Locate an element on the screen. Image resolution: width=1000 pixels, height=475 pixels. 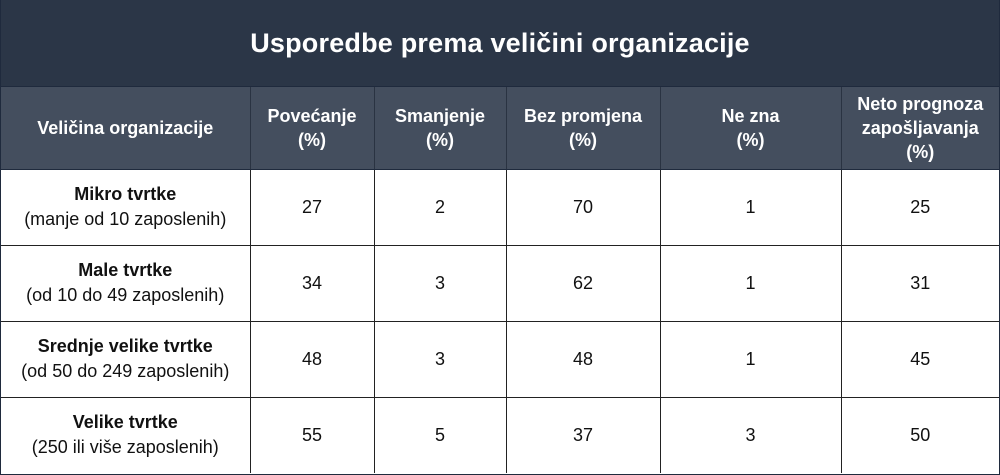
header-label: Povećanje is located at coordinates (312, 115).